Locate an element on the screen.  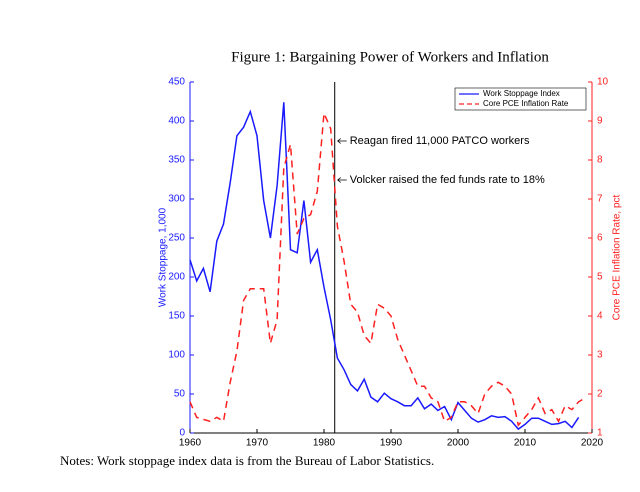
y2-tick-label: 2 is located at coordinates (600, 394).